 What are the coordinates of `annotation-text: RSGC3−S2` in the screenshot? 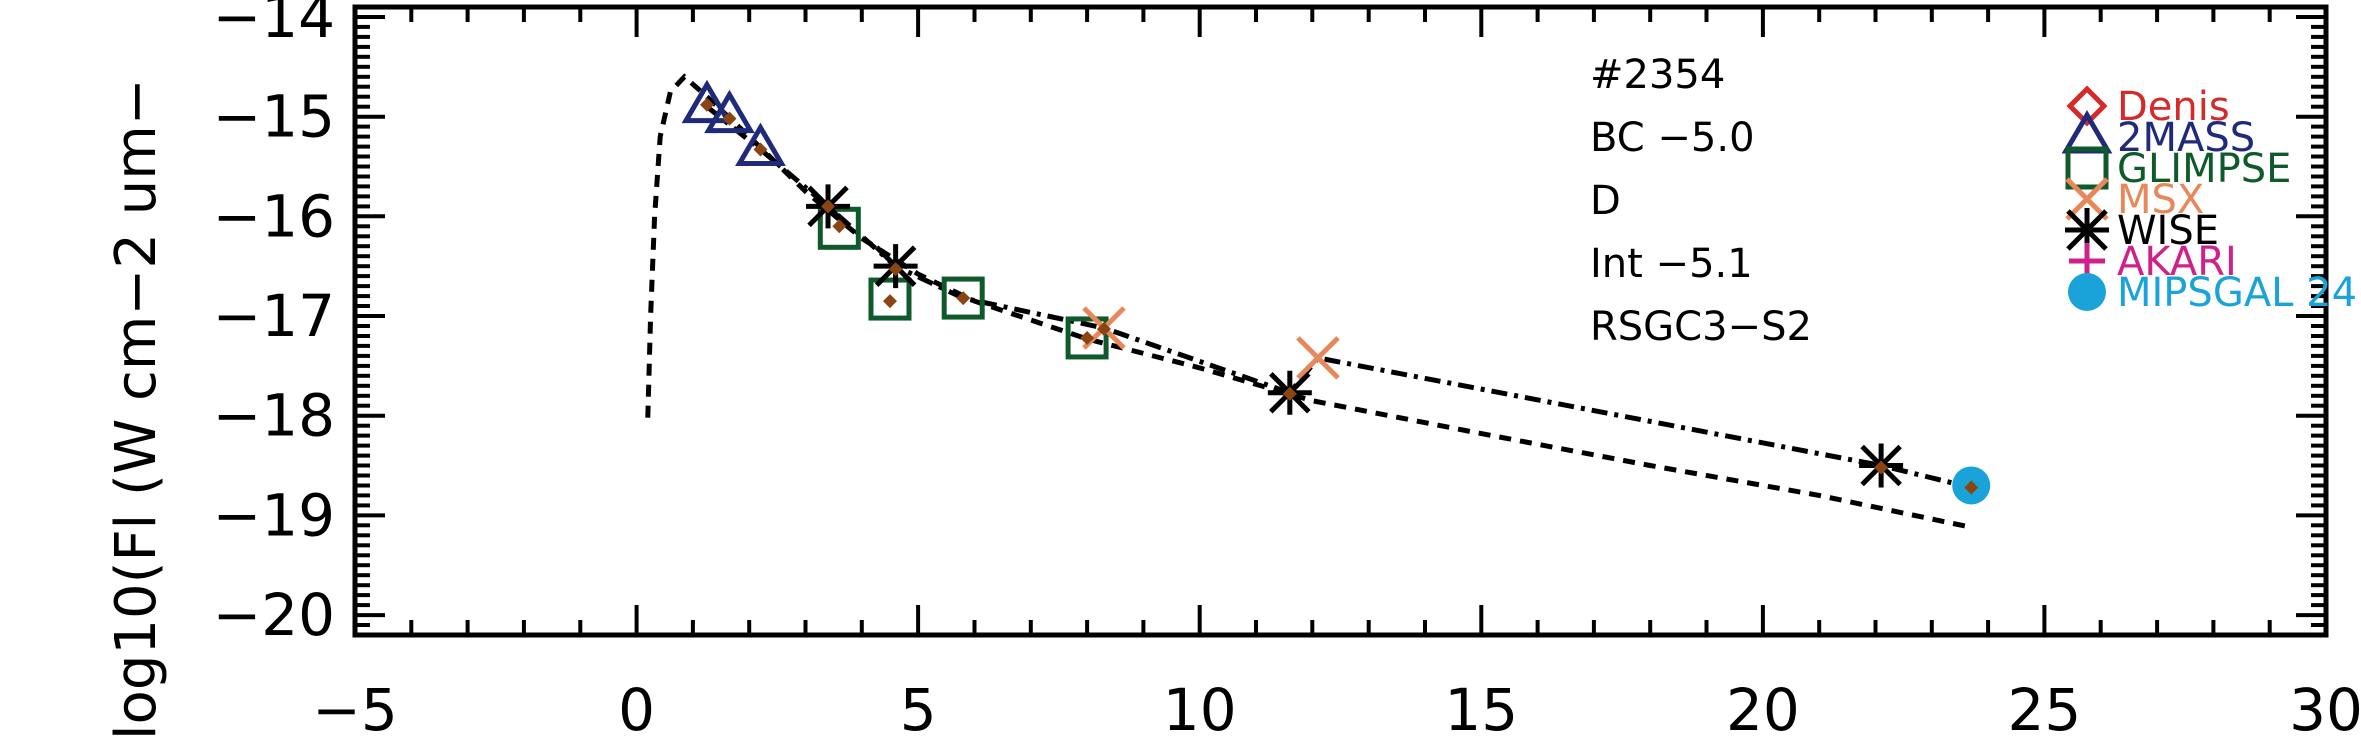 It's located at (1701, 327).